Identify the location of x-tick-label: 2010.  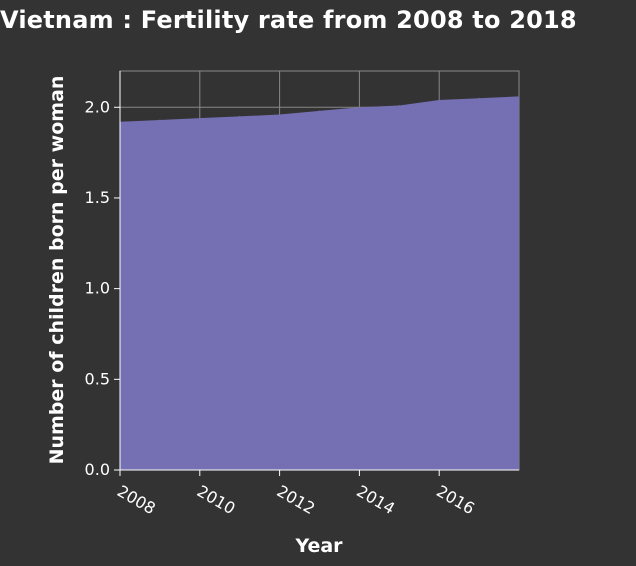
(216, 499).